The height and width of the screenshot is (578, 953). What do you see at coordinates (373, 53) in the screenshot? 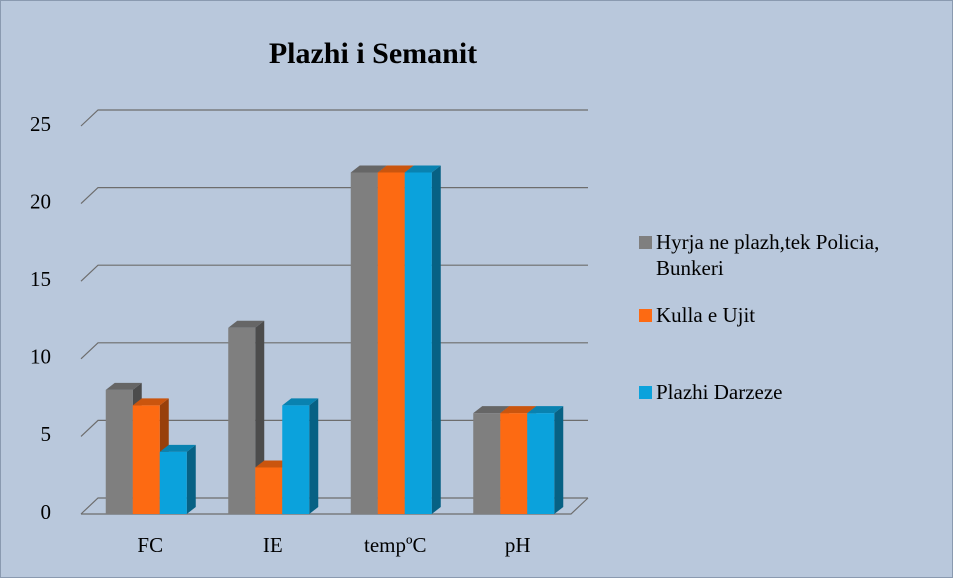
I see `chart-title: Plazhi i Semanit` at bounding box center [373, 53].